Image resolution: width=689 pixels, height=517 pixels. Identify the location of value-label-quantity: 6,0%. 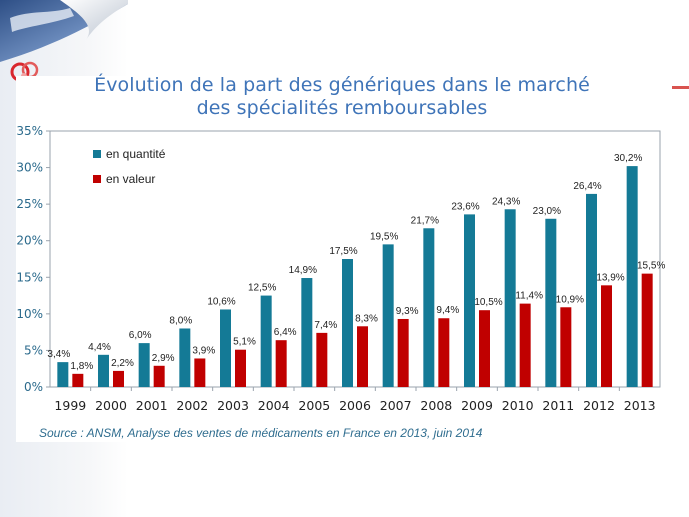
(140, 335).